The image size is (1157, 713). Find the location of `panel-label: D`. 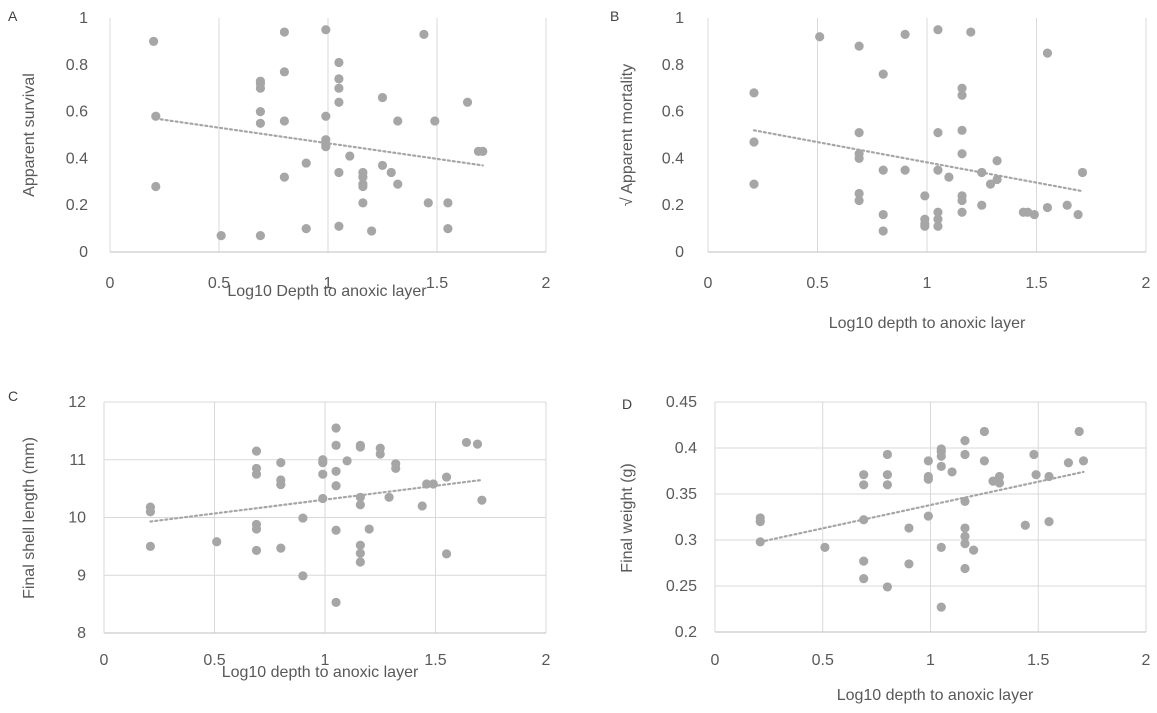

panel-label: D is located at coordinates (627, 404).